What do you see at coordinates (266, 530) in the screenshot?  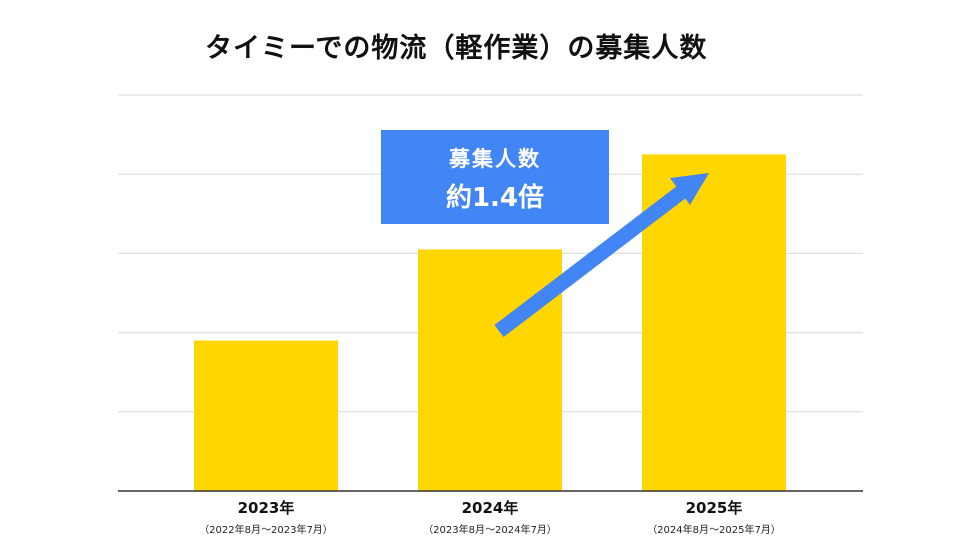 I see `x-tick-range: （2022年8月～2023年7月）` at bounding box center [266, 530].